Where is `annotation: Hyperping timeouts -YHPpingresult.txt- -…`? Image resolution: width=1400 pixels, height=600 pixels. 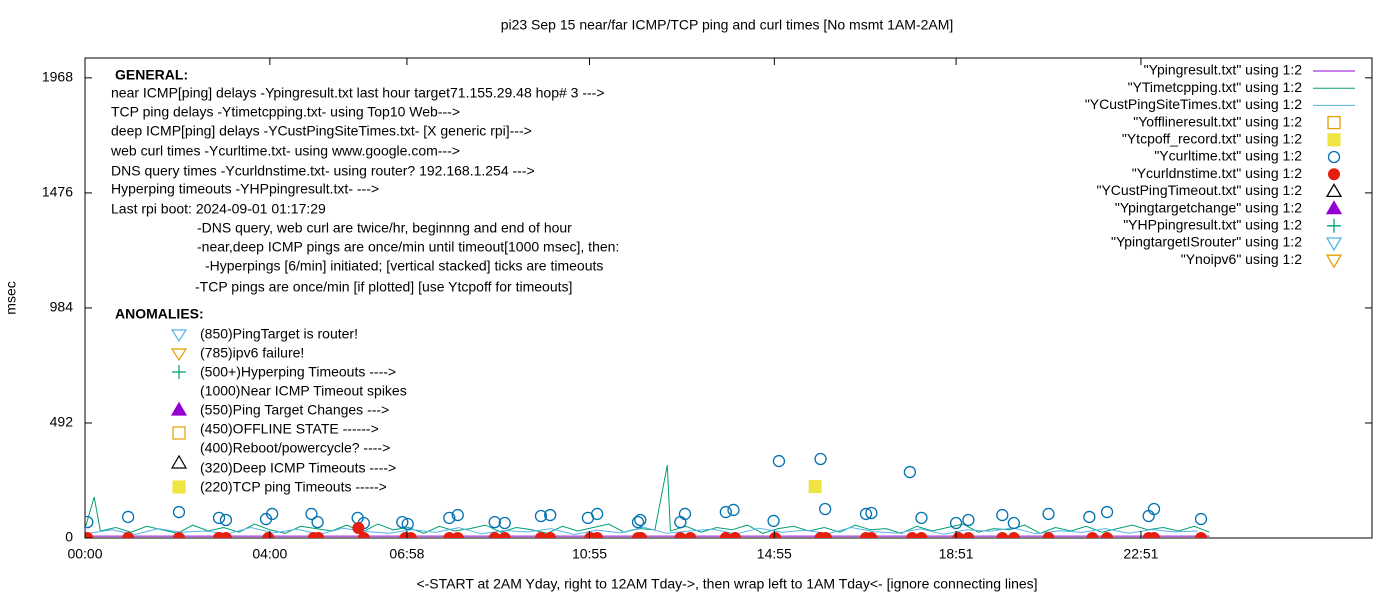 annotation: Hyperping timeouts -YHPpingresult.txt- -… is located at coordinates (245, 189).